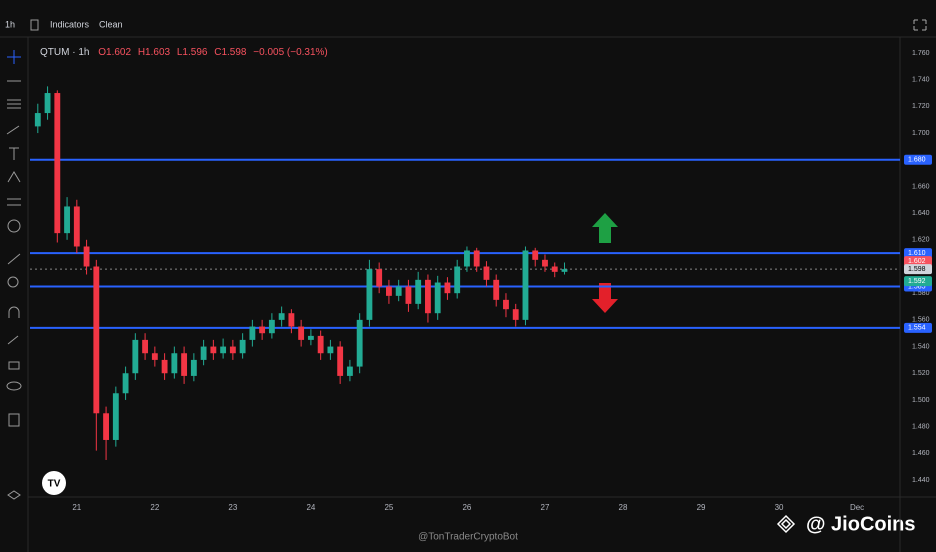  Describe the element at coordinates (921, 293) in the screenshot. I see `y-tick-label: 1.580` at that location.